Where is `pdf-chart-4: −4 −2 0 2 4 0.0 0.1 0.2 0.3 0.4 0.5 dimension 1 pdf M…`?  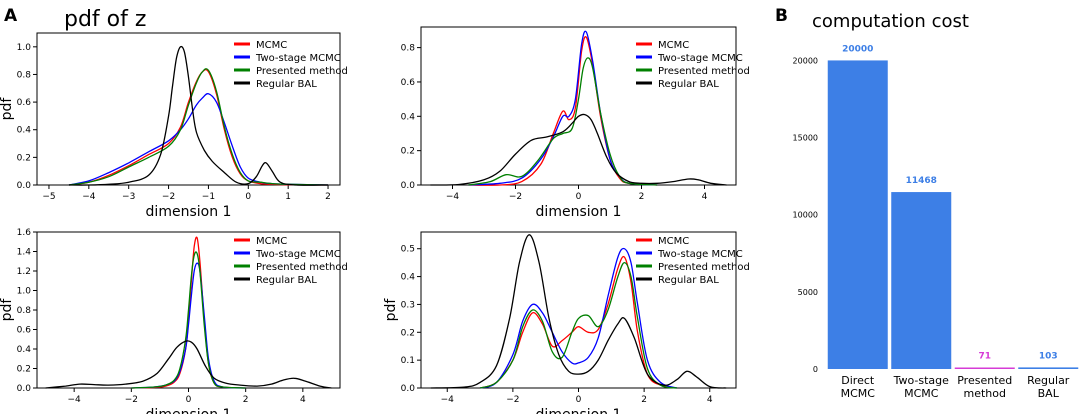
pdf-chart-4: −4 −2 0 2 4 0.0 0.1 0.2 0.3 0.4 0.5 dimension 1 pdf M… is located at coordinates (566, 322).